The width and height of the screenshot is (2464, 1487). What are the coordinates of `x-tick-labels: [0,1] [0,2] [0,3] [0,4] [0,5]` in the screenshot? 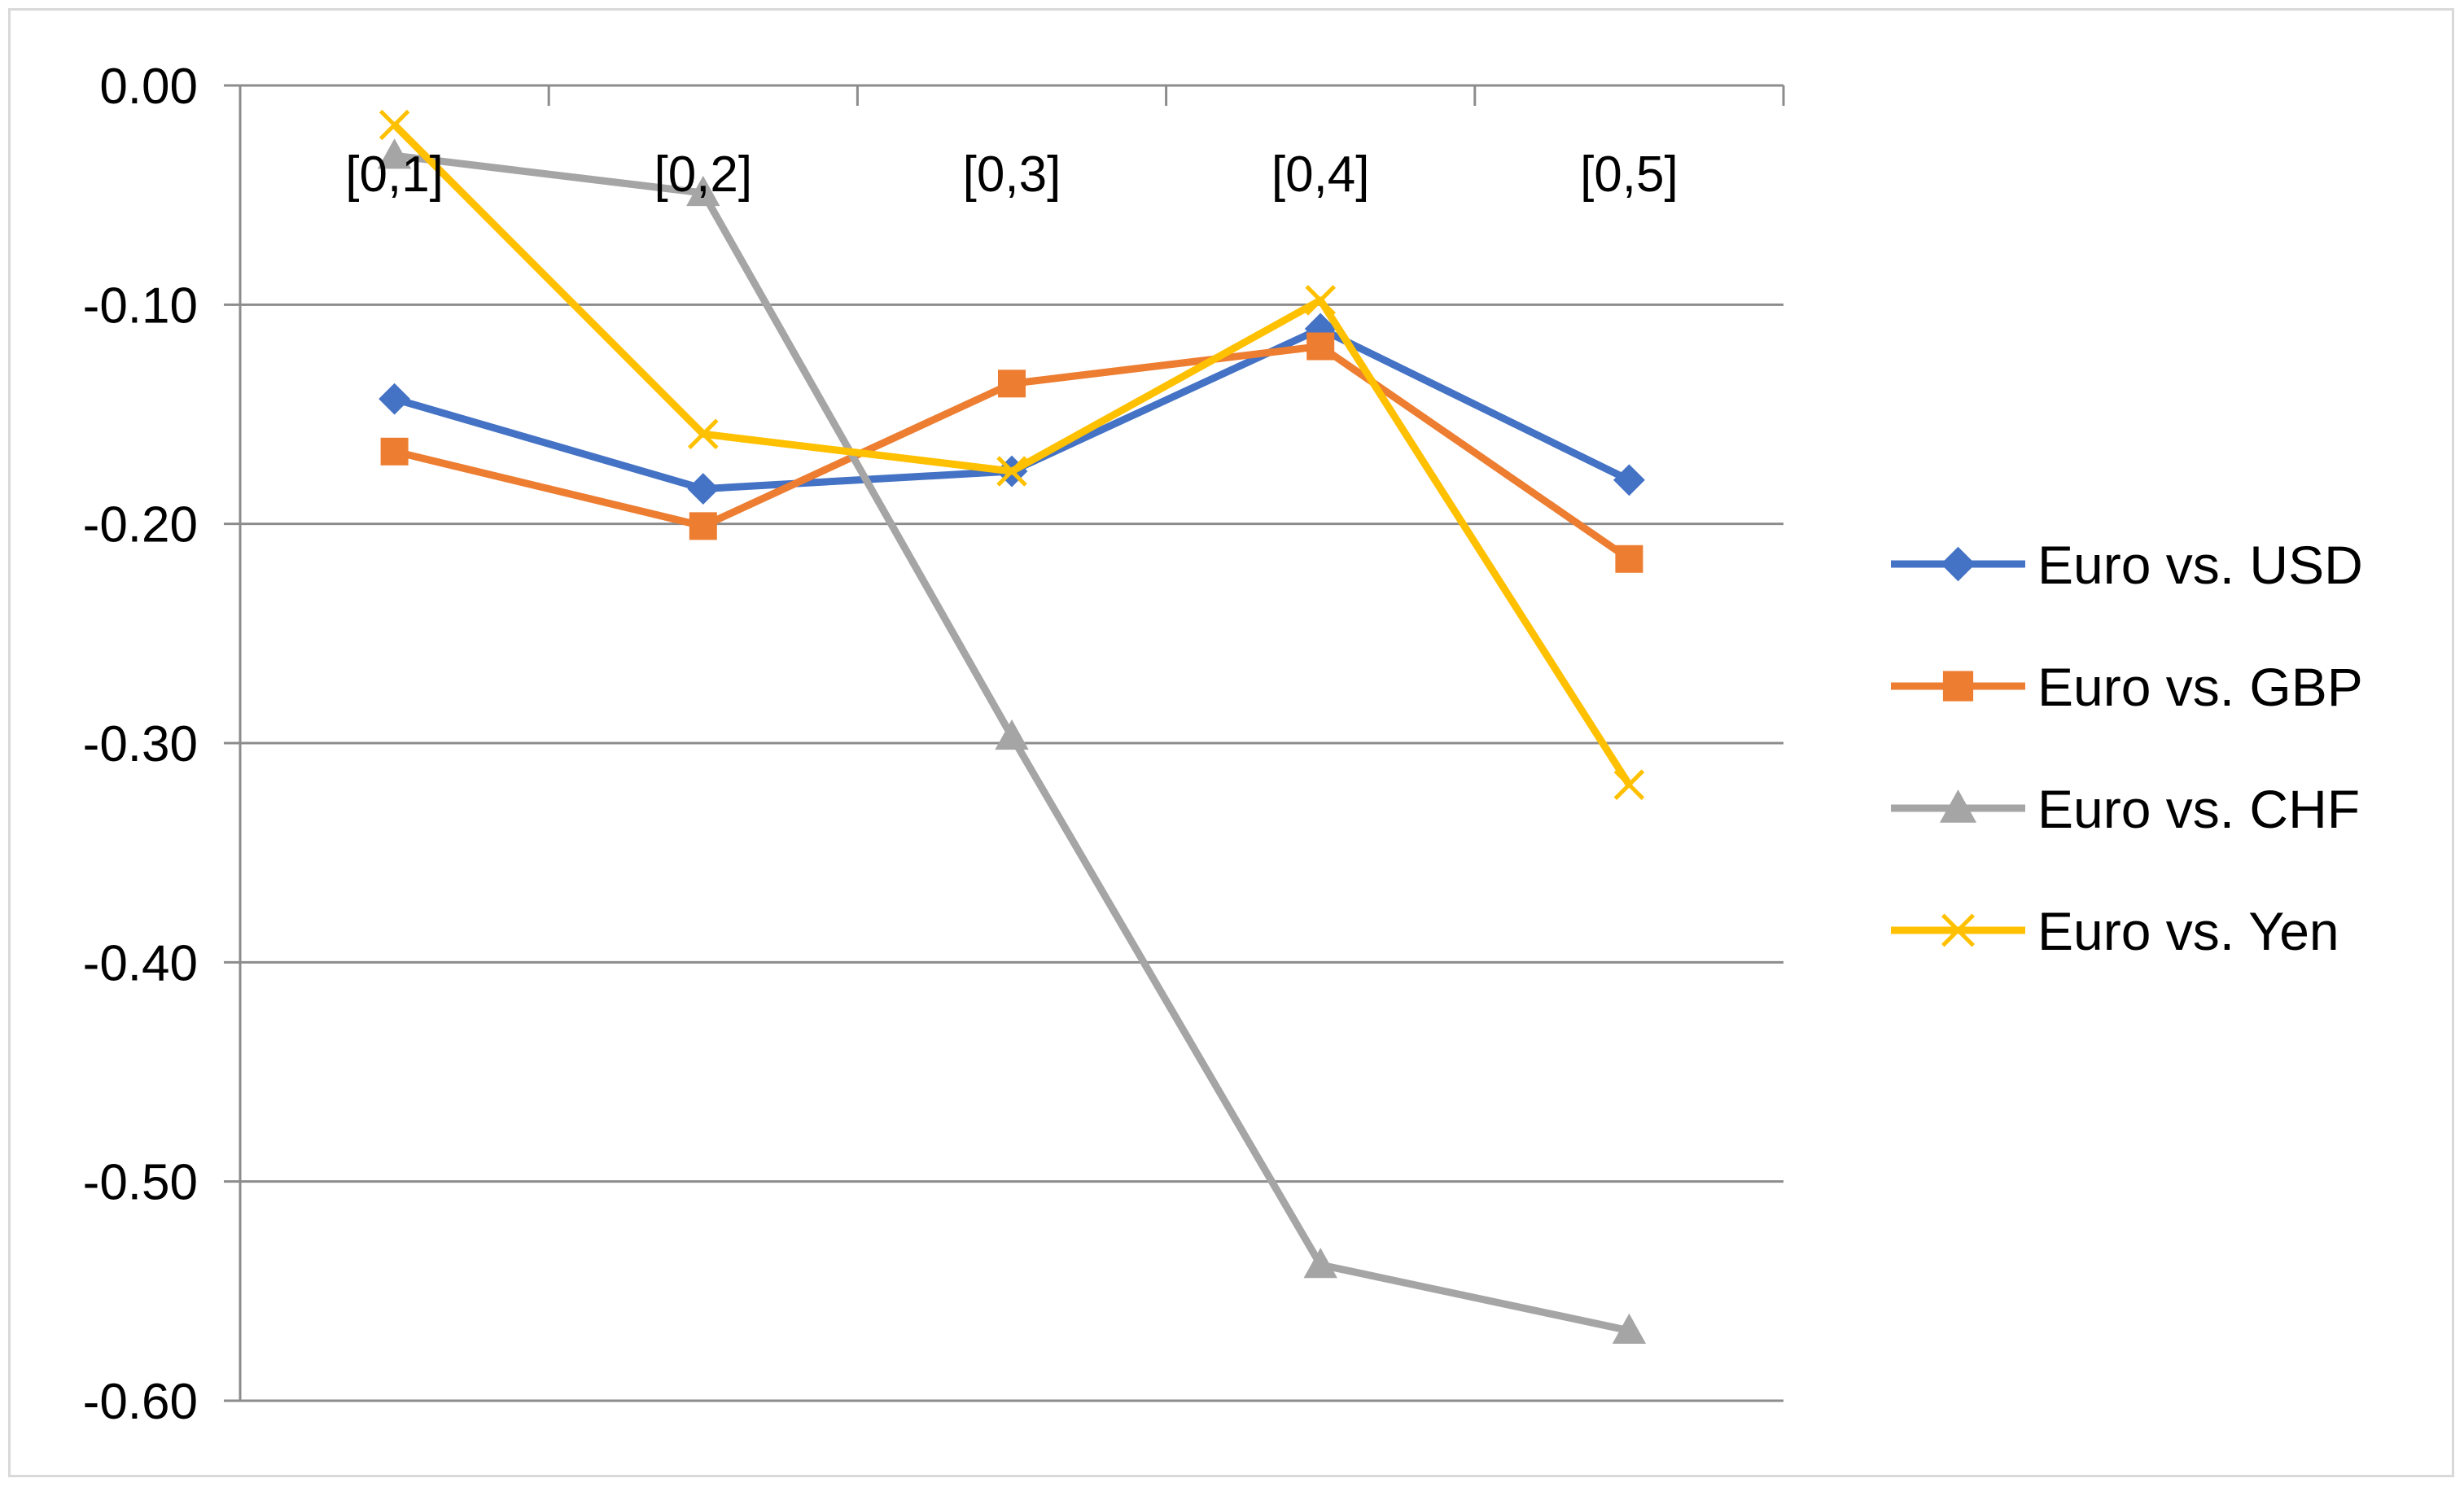 It's located at (1011, 175).